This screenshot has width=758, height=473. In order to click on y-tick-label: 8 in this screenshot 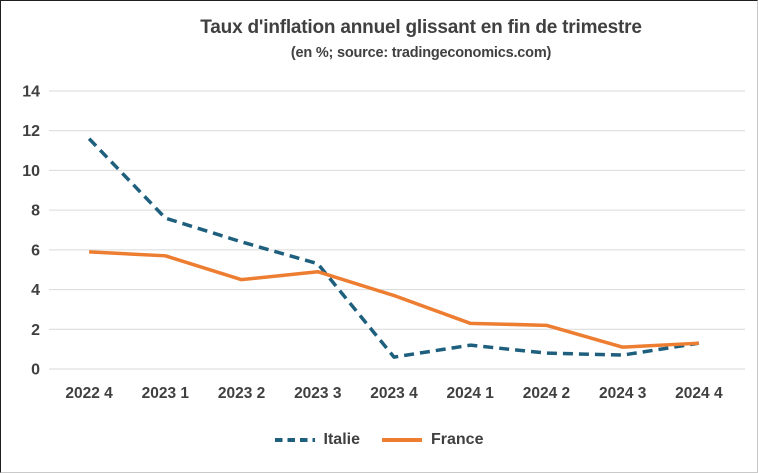, I will do `click(35, 211)`.